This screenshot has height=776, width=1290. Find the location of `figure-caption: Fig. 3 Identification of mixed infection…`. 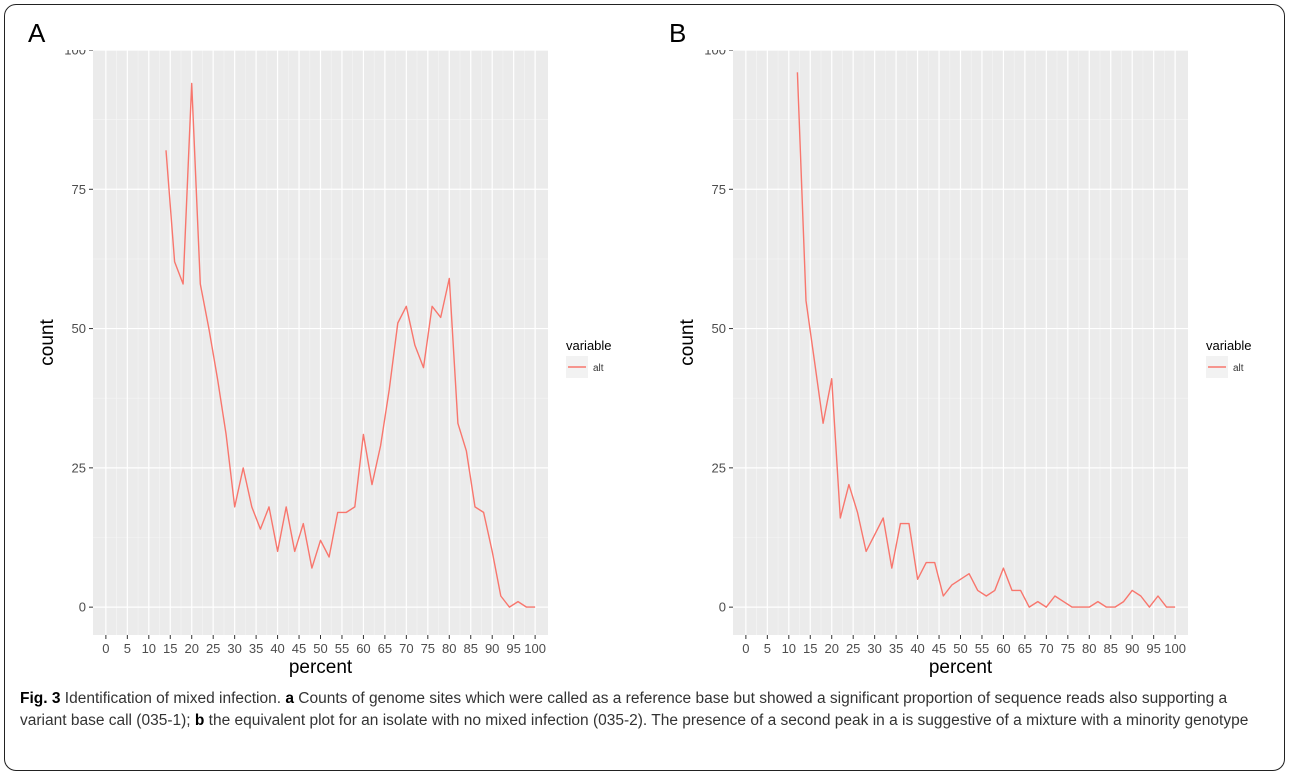

figure-caption: Fig. 3 Identification of mixed infection… is located at coordinates (647, 709).